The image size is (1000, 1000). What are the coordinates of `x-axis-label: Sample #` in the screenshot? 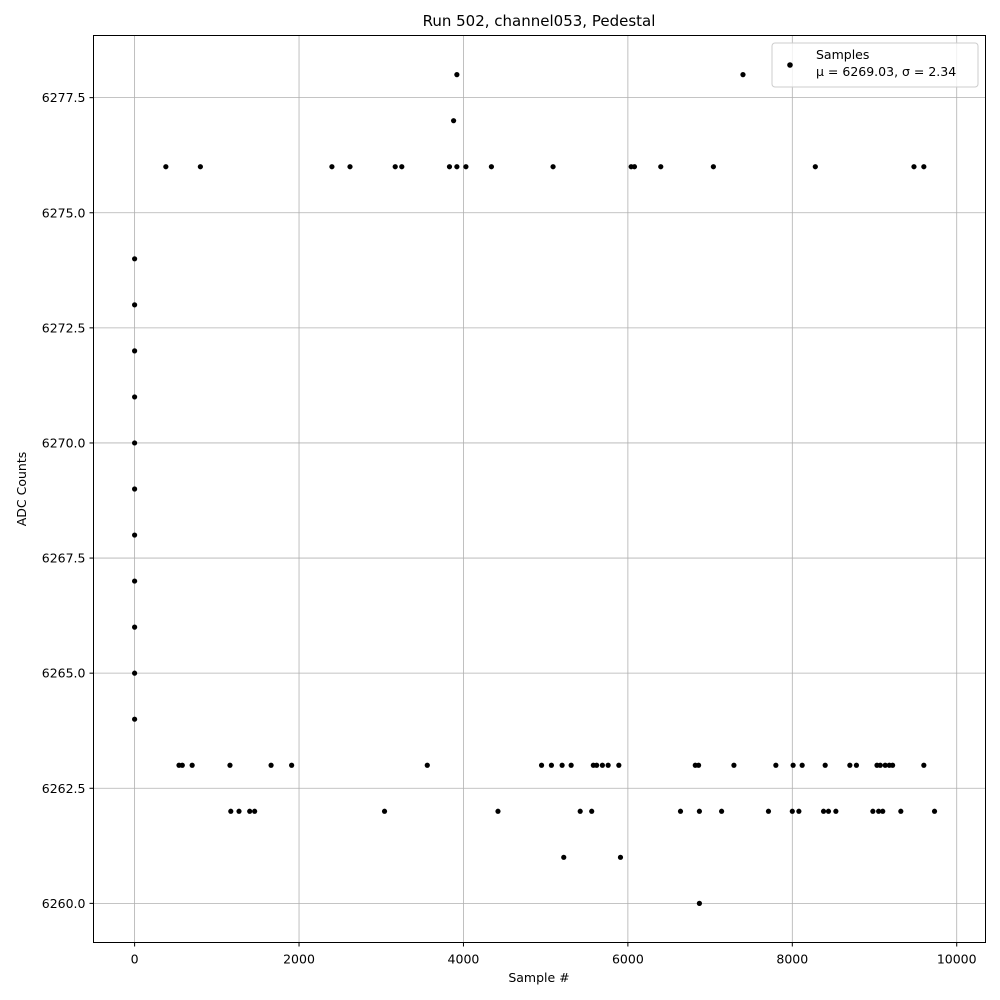 It's located at (538, 977).